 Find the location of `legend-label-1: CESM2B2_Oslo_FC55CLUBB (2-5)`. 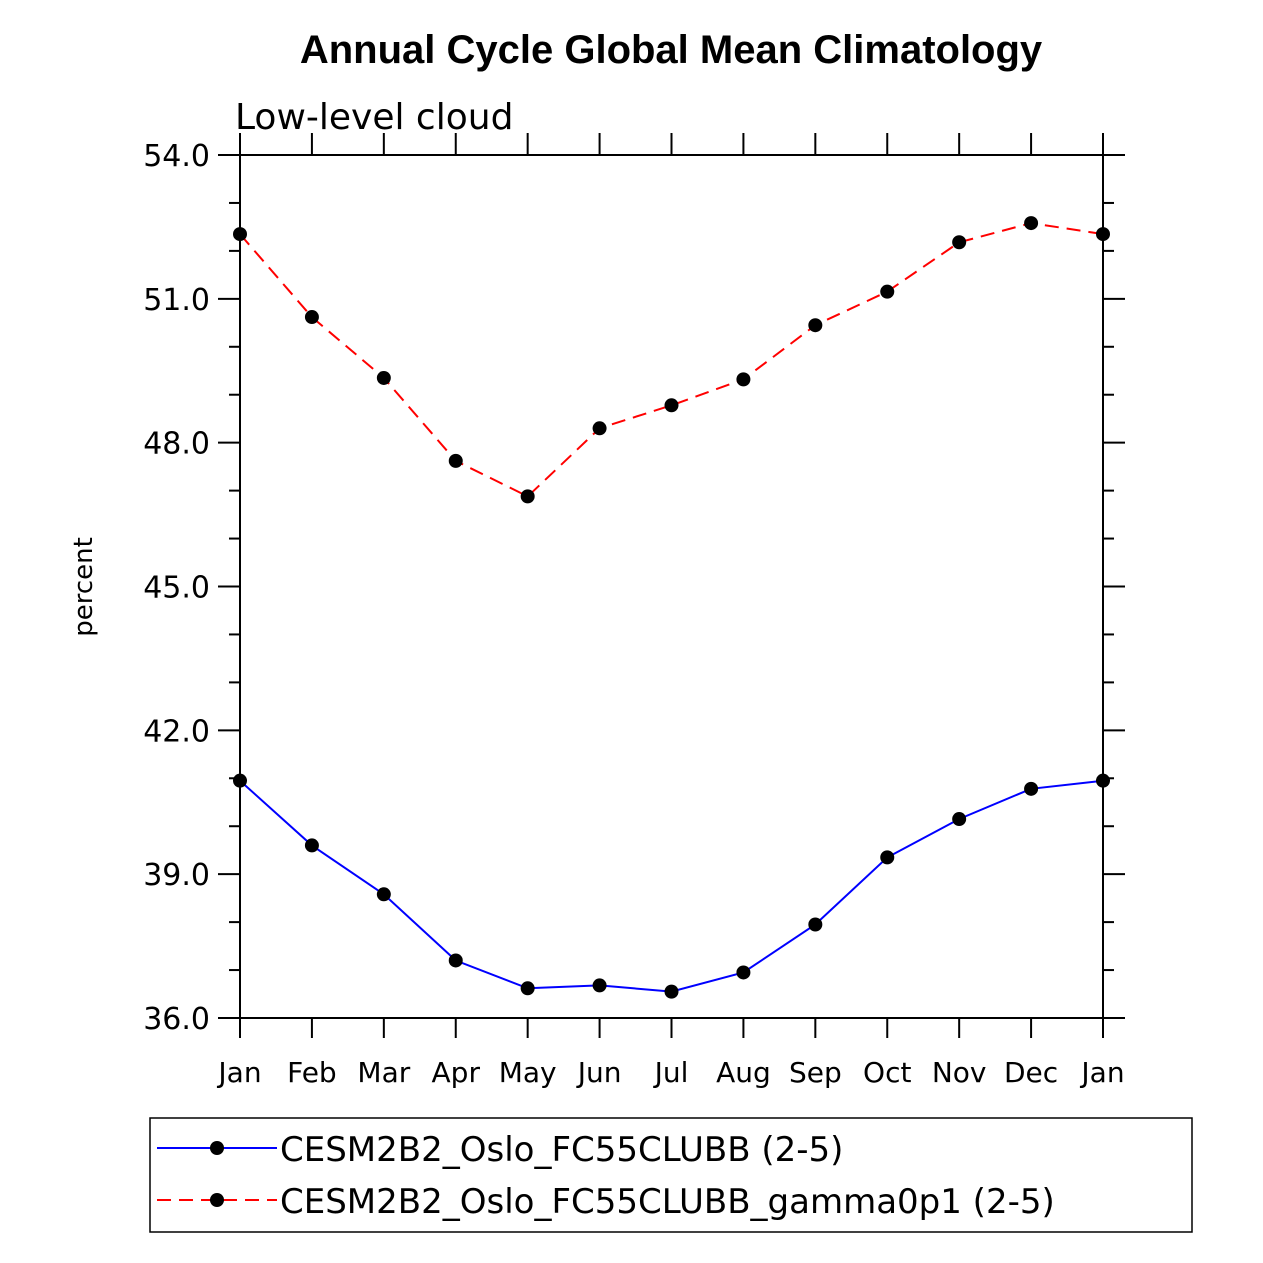

legend-label-1: CESM2B2_Oslo_FC55CLUBB (2-5) is located at coordinates (561, 1150).